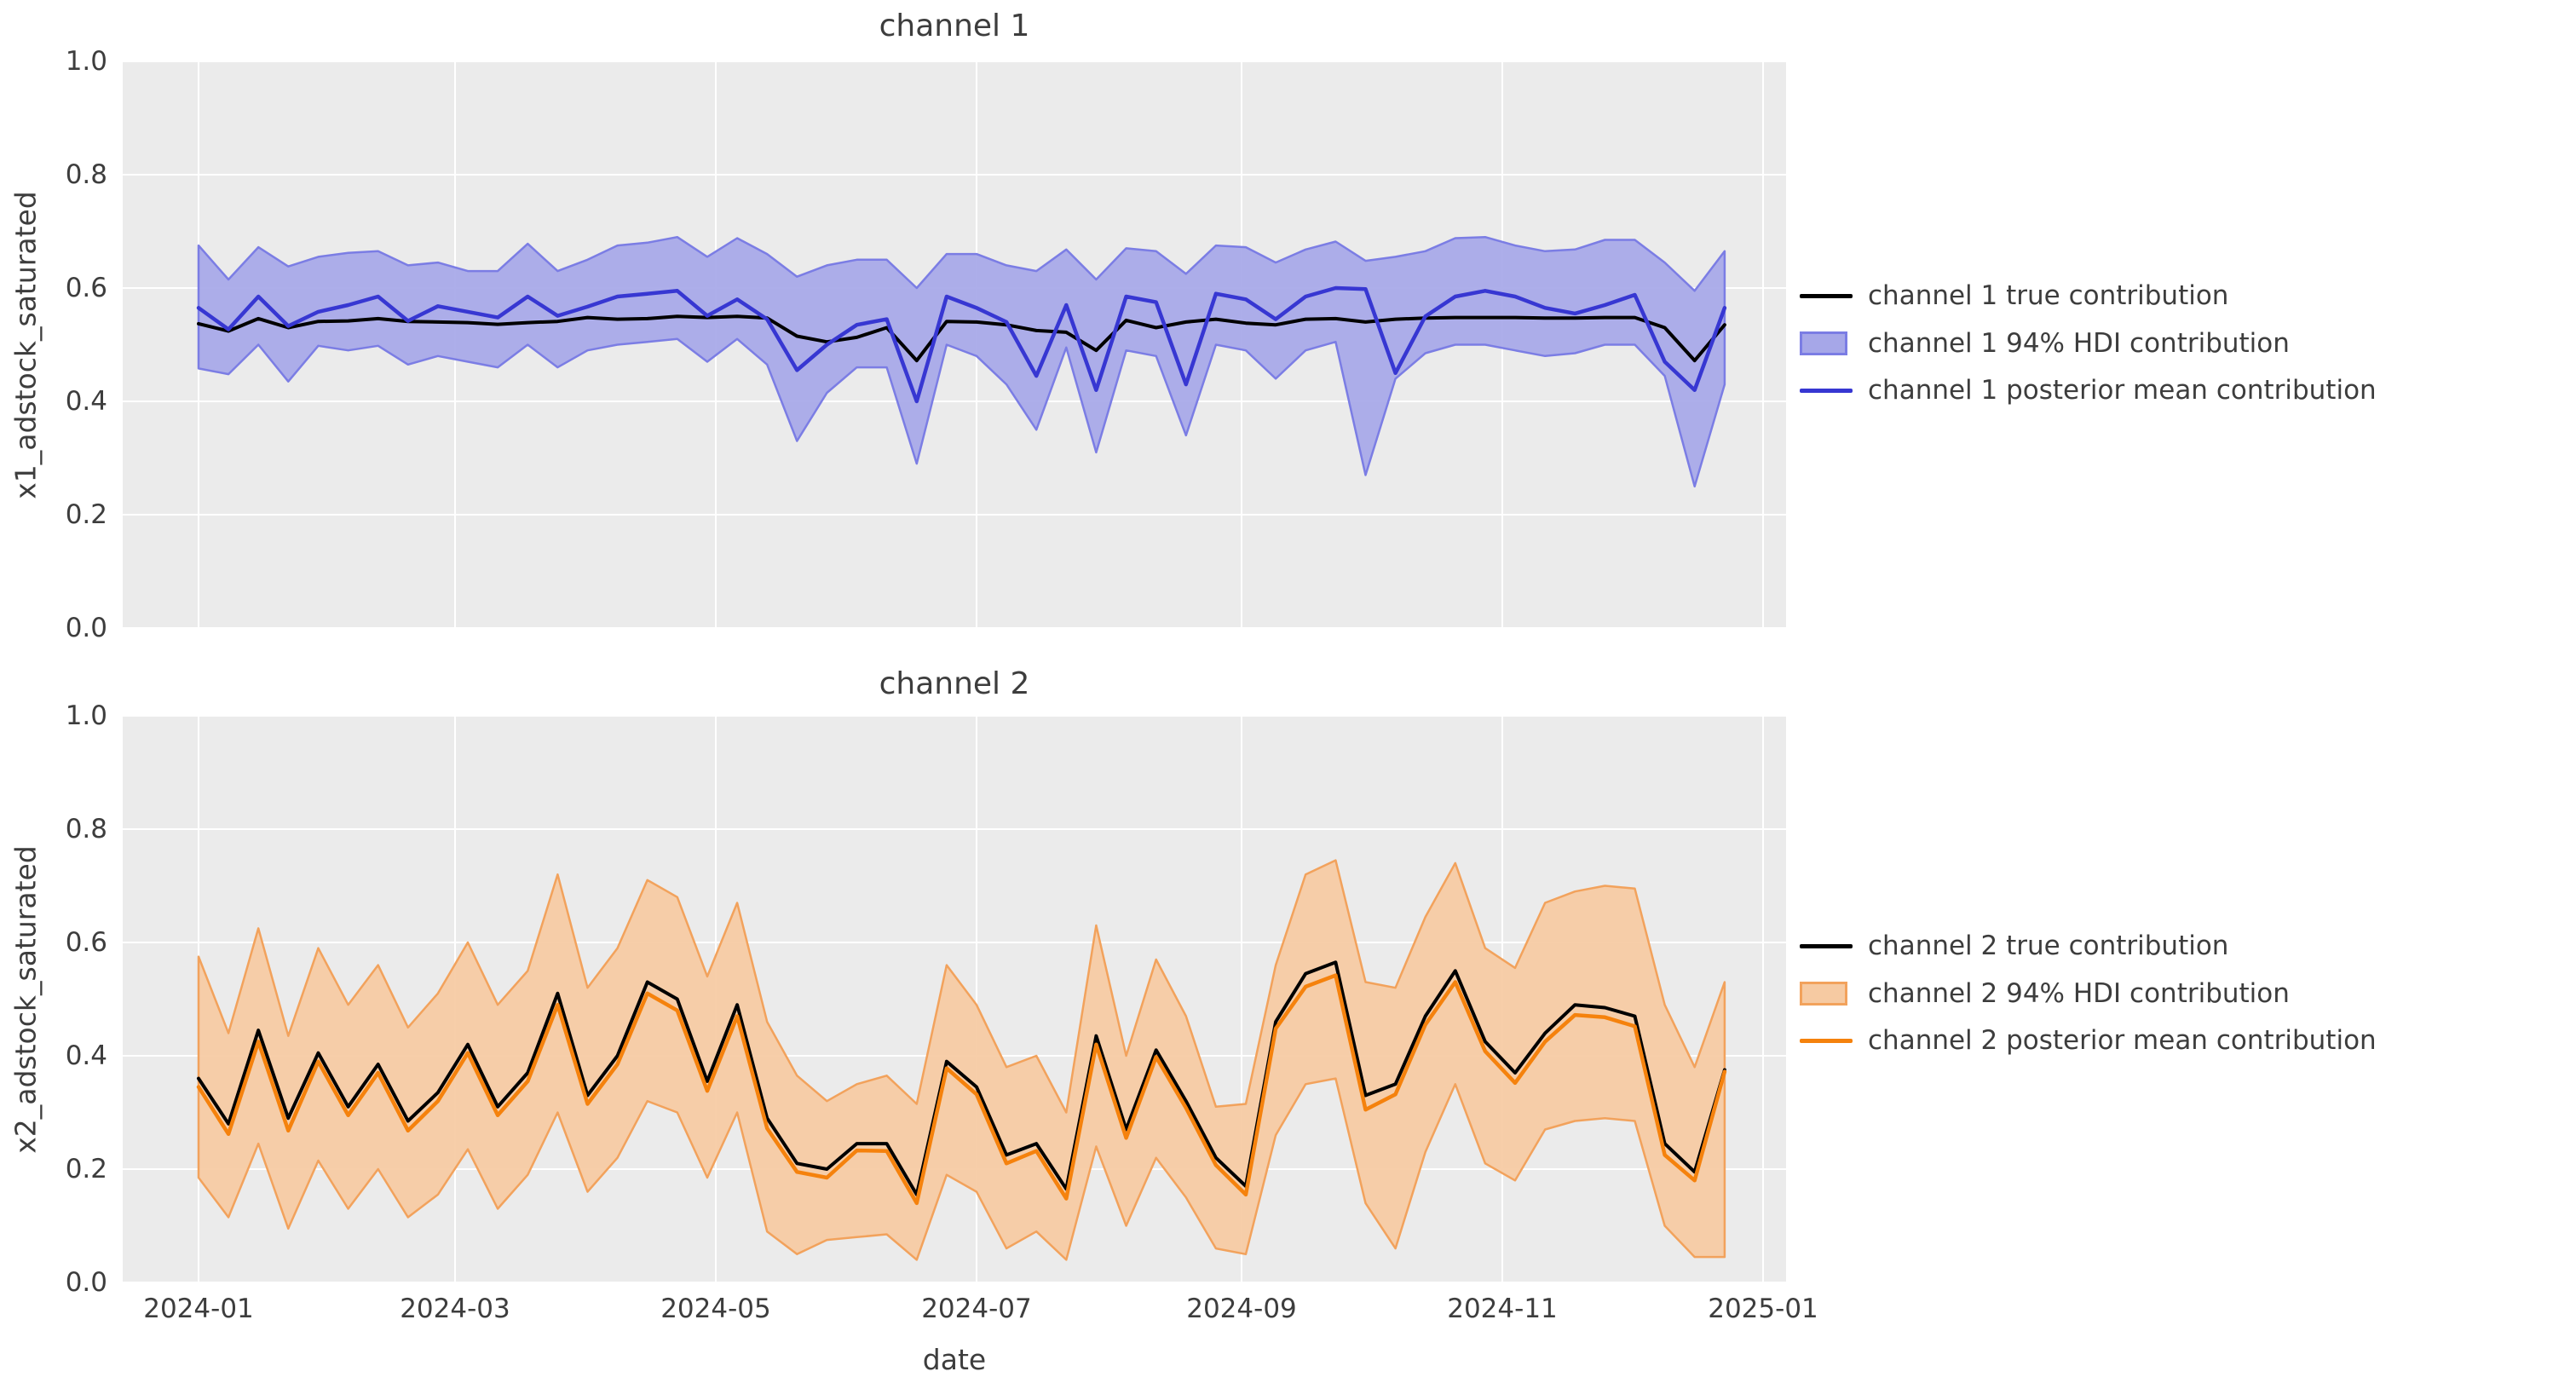  Describe the element at coordinates (2122, 390) in the screenshot. I see `legend-label: channel 1 posterior mean contribution` at that location.